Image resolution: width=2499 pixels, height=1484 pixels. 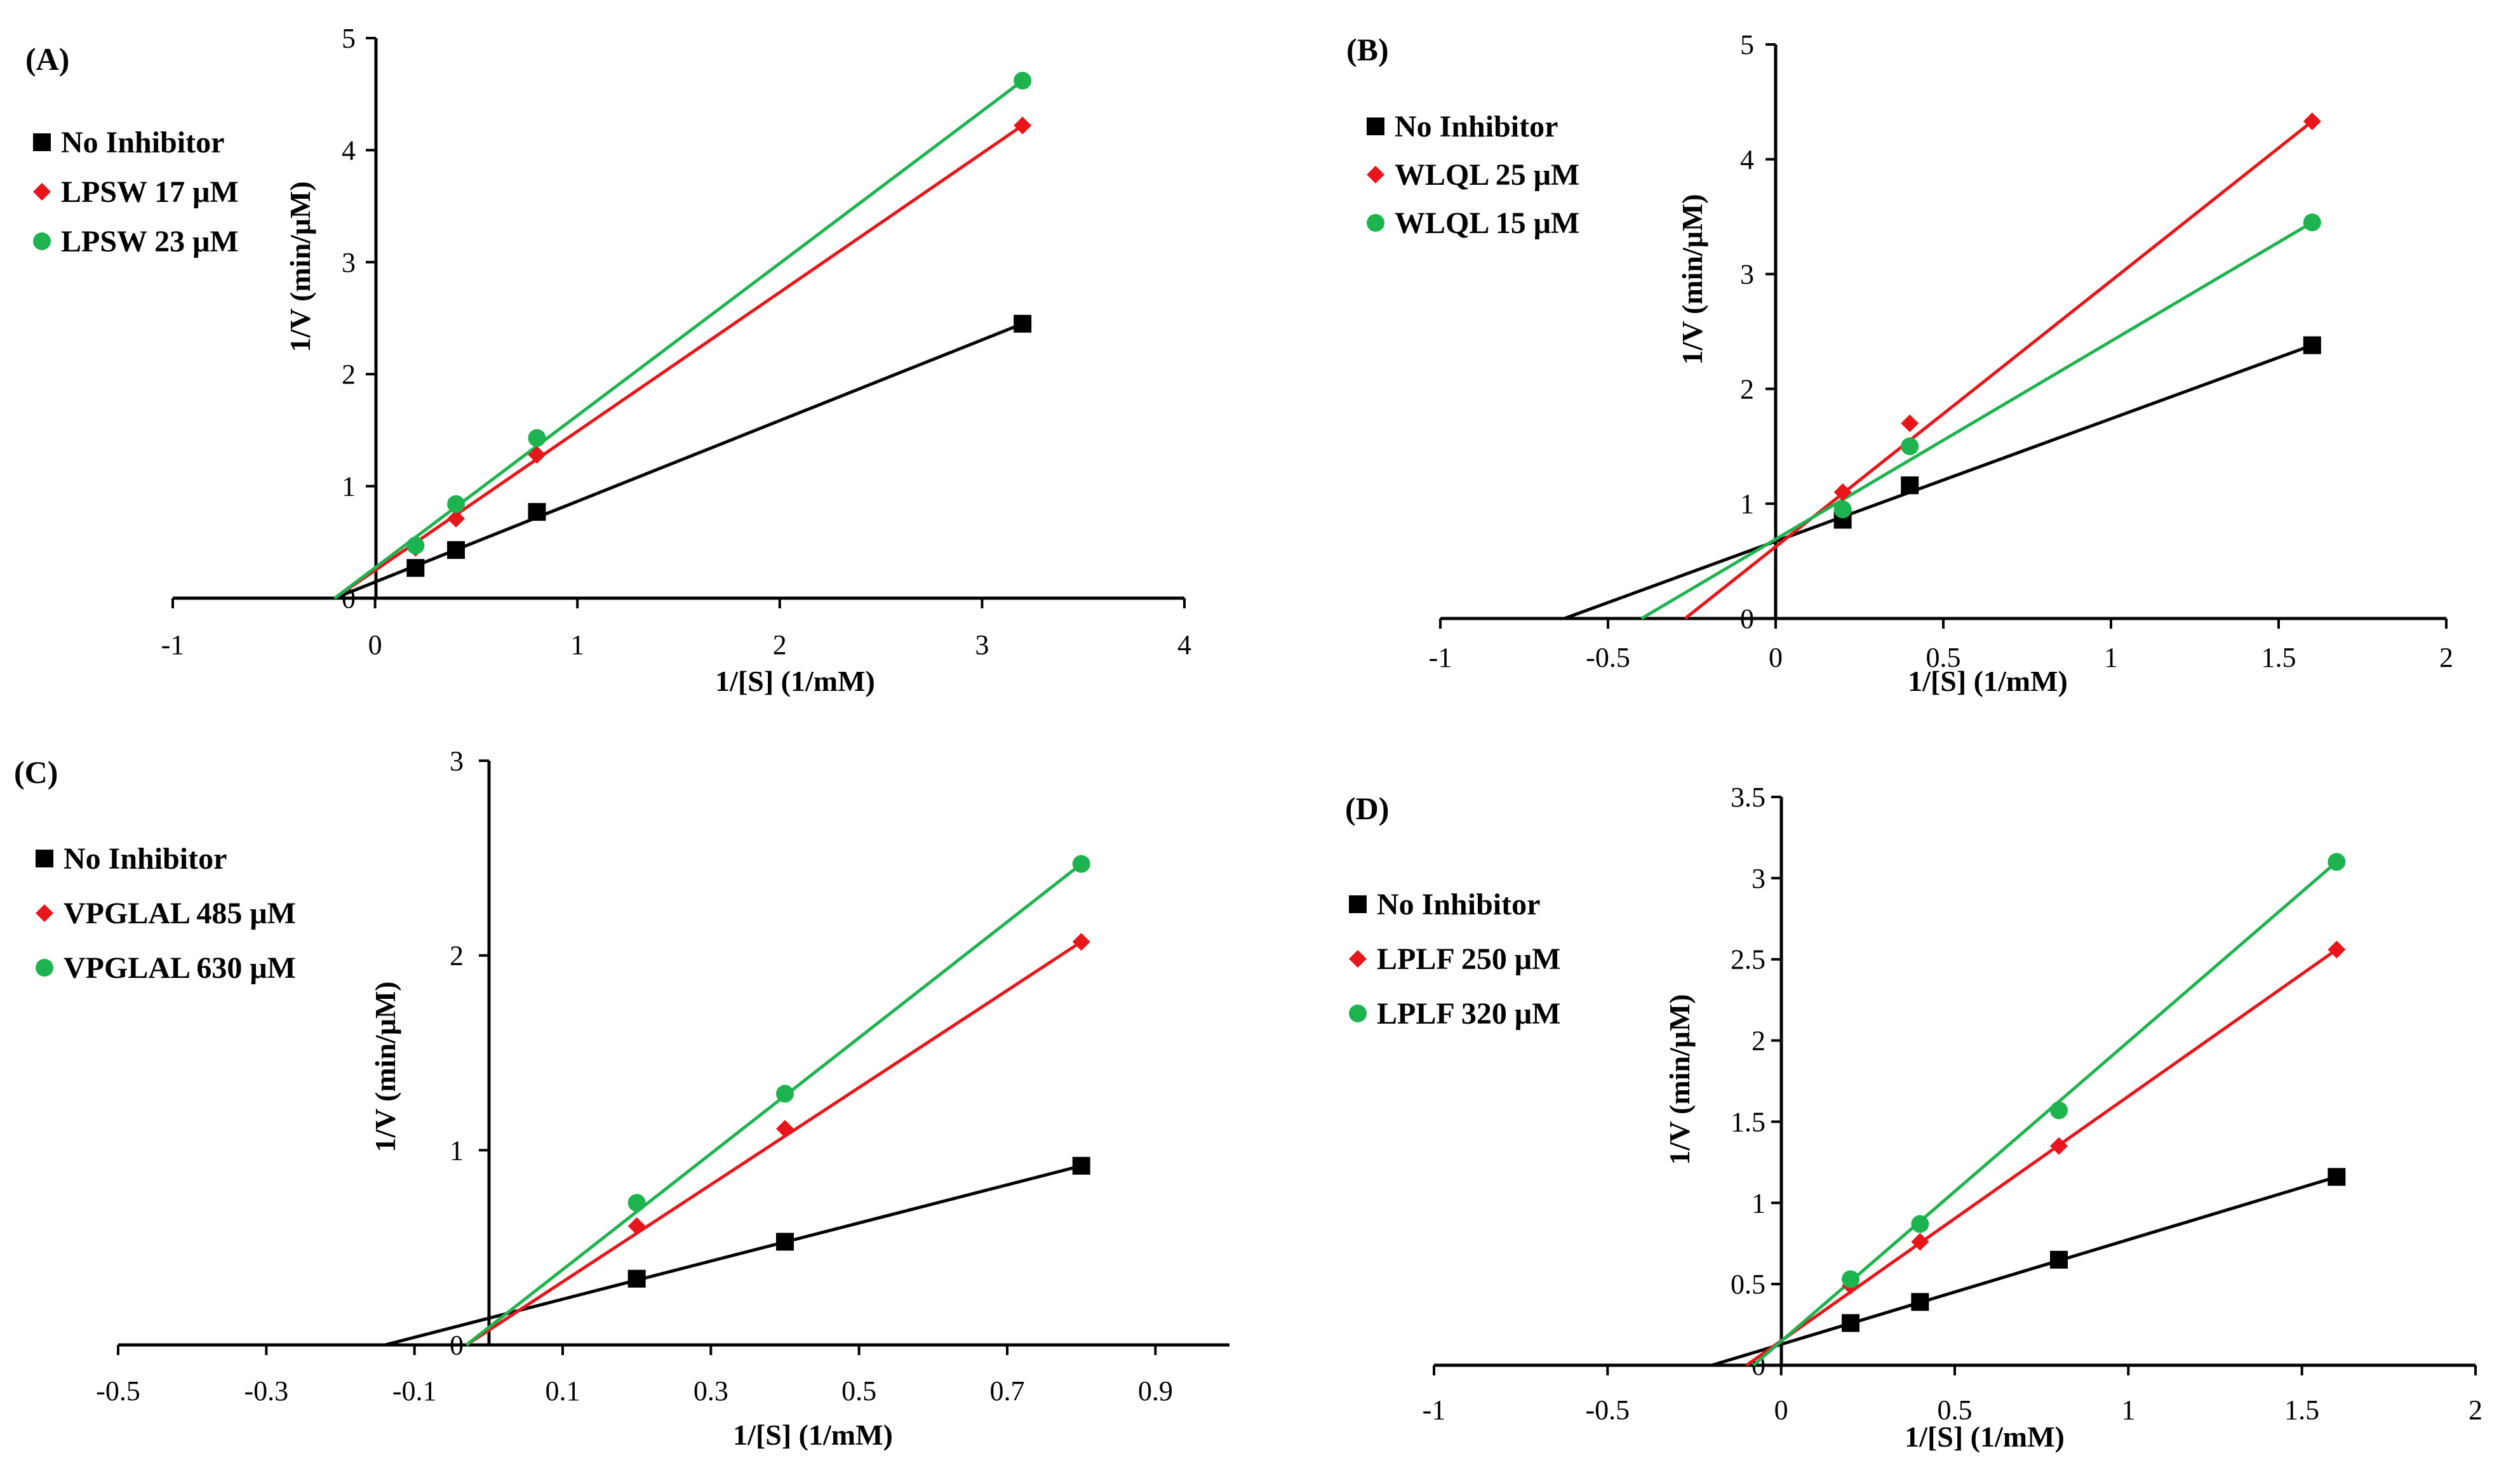 I want to click on y-tick-label: 5, so click(x=1747, y=44).